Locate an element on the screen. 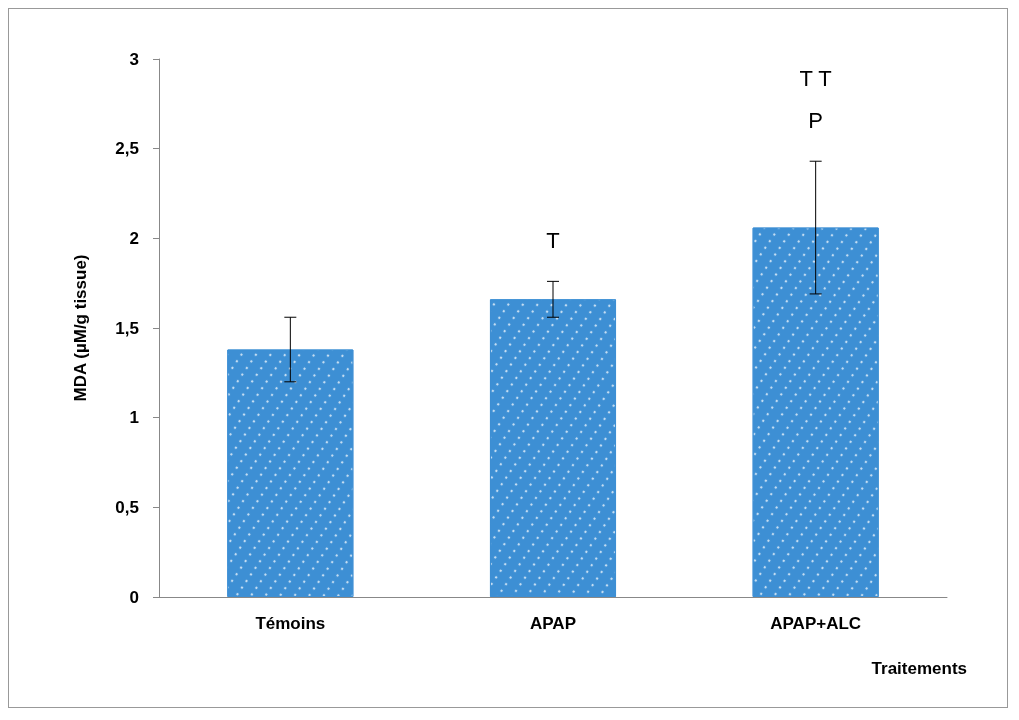 This screenshot has height=720, width=1019. y-axis-title: MDA (µM/g tissue) is located at coordinates (80, 328).